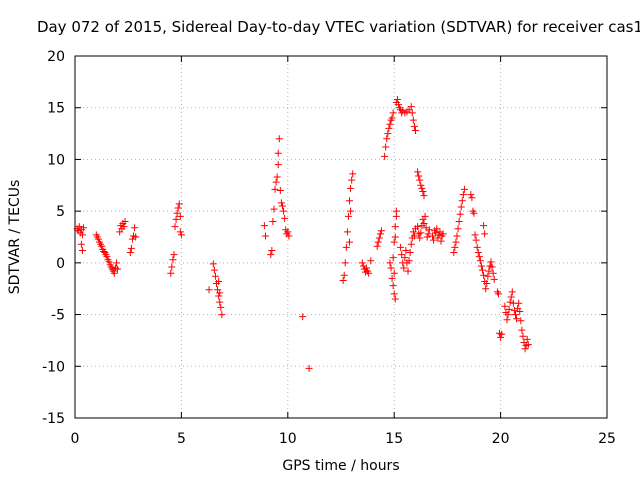 This screenshot has width=640, height=480. I want to click on x-tick-label: 10, so click(288, 439).